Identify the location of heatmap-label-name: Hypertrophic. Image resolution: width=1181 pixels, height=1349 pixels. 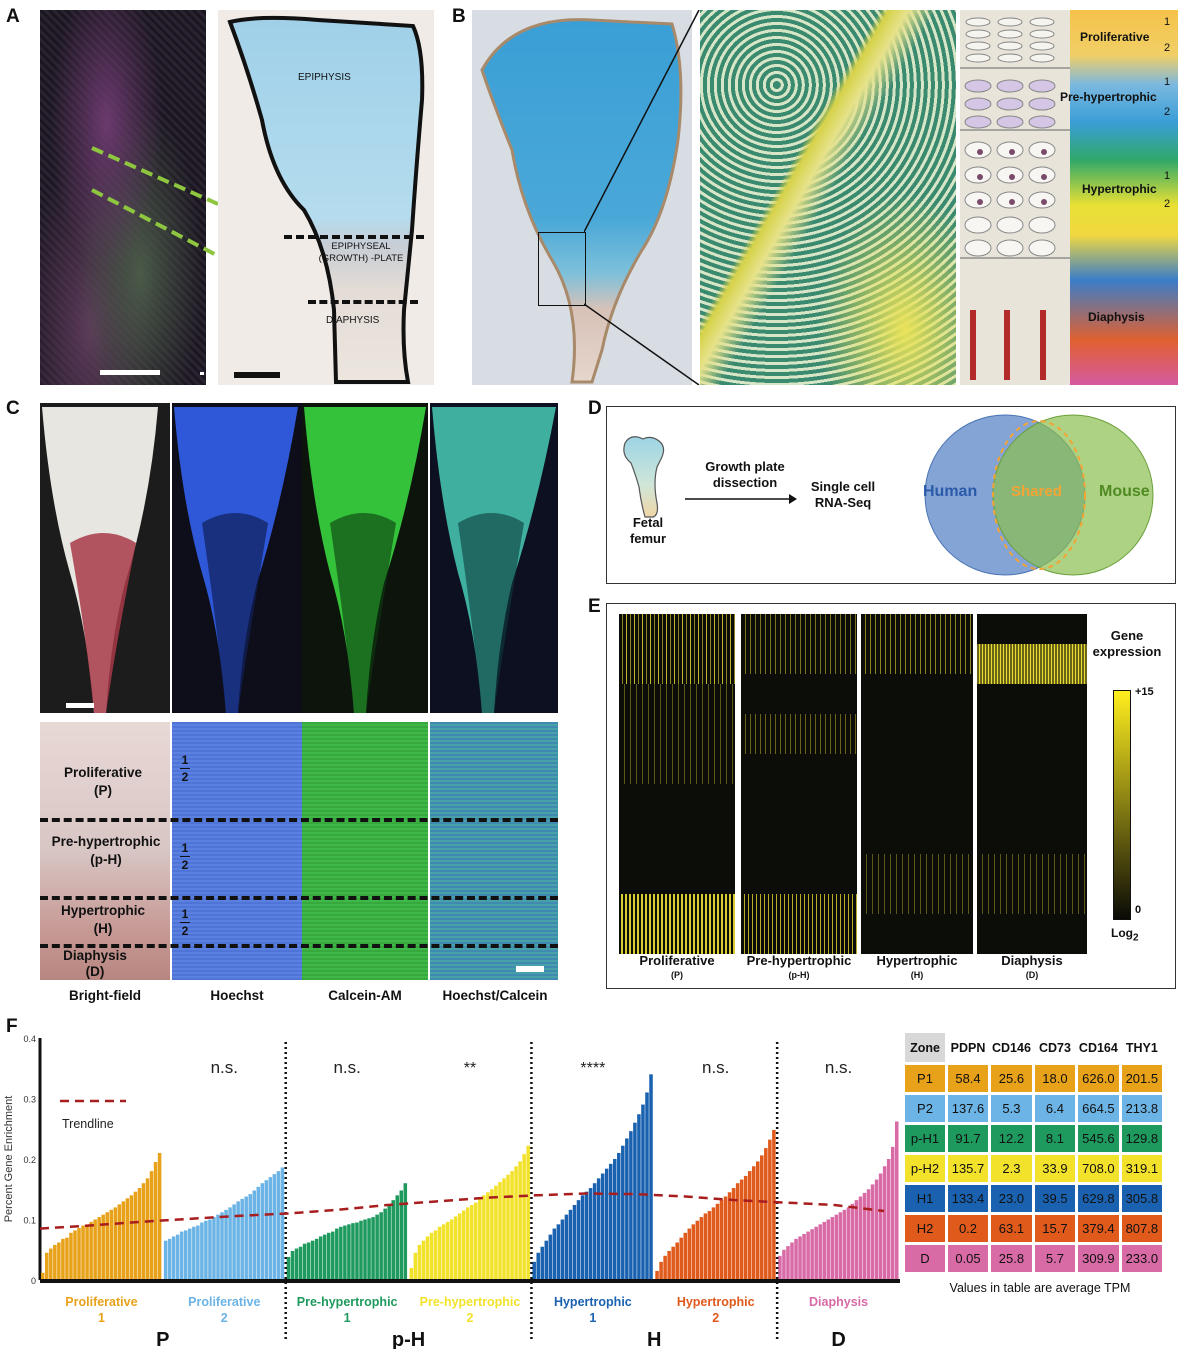
(917, 960).